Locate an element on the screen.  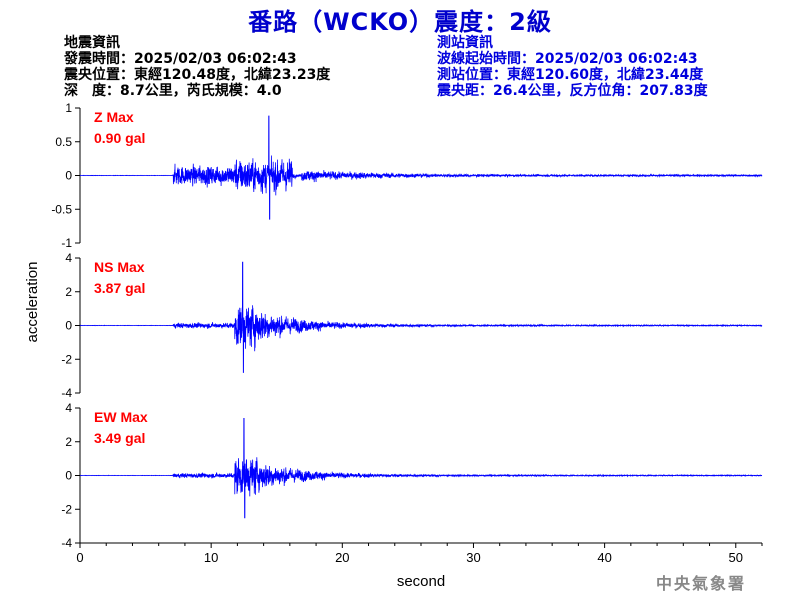
waveform-trace-EW is located at coordinates (421, 468).